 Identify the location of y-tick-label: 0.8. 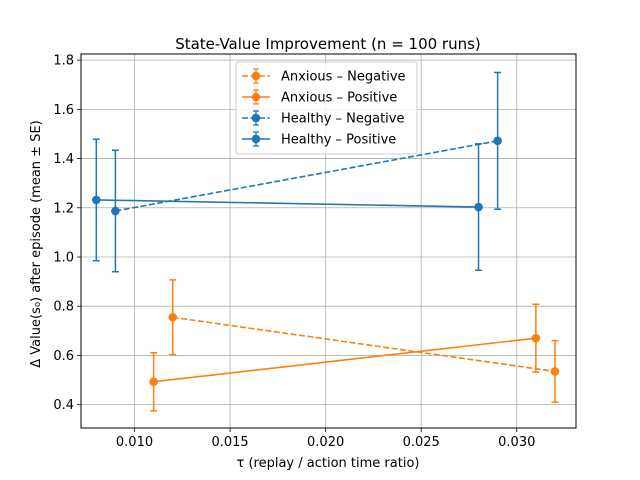
(63, 307).